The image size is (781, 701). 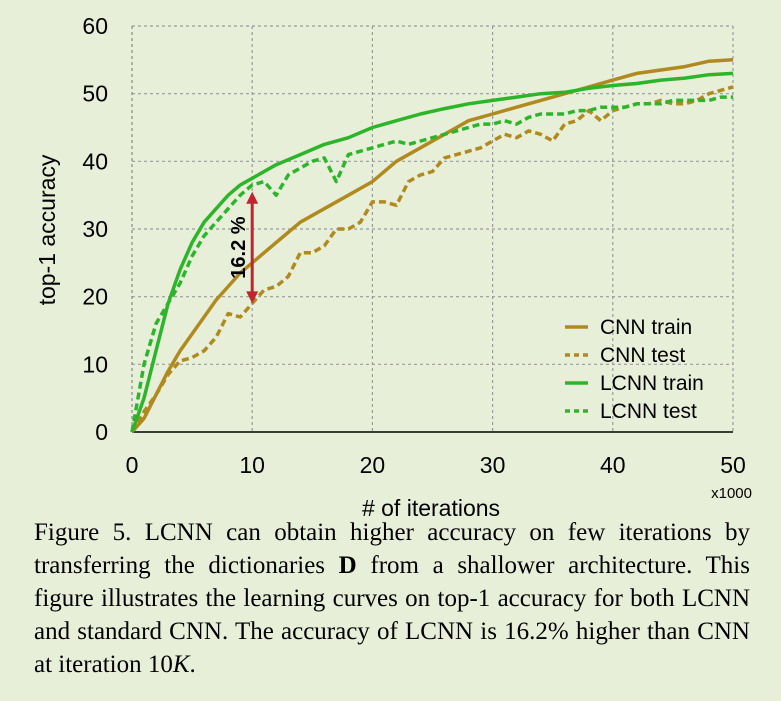 I want to click on caption-iteration-unit: K, so click(x=181, y=664).